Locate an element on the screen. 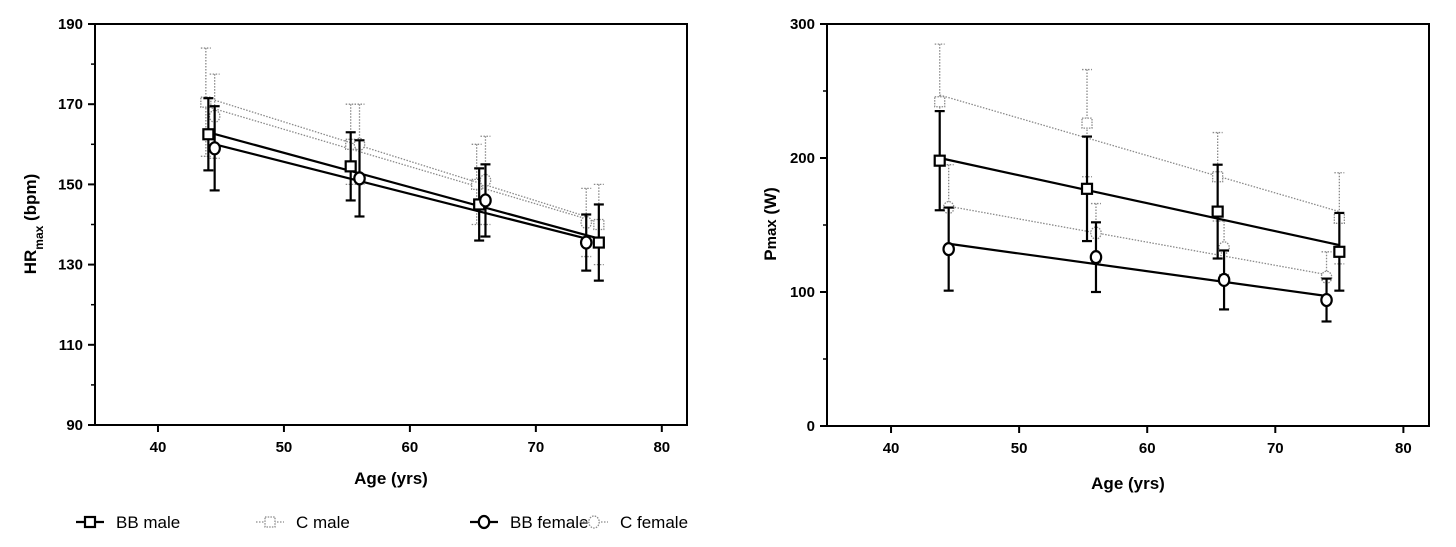  chart-left-x-tick-label: 40 is located at coordinates (158, 447).